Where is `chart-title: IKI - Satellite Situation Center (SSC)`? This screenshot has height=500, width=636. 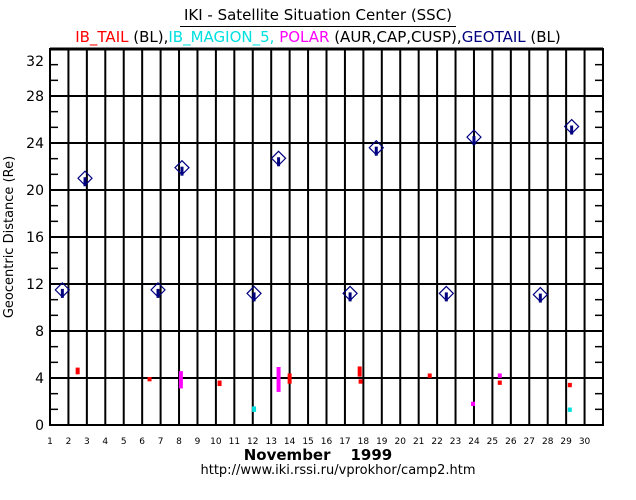
chart-title: IKI - Satellite Situation Center (SSC) is located at coordinates (318, 16).